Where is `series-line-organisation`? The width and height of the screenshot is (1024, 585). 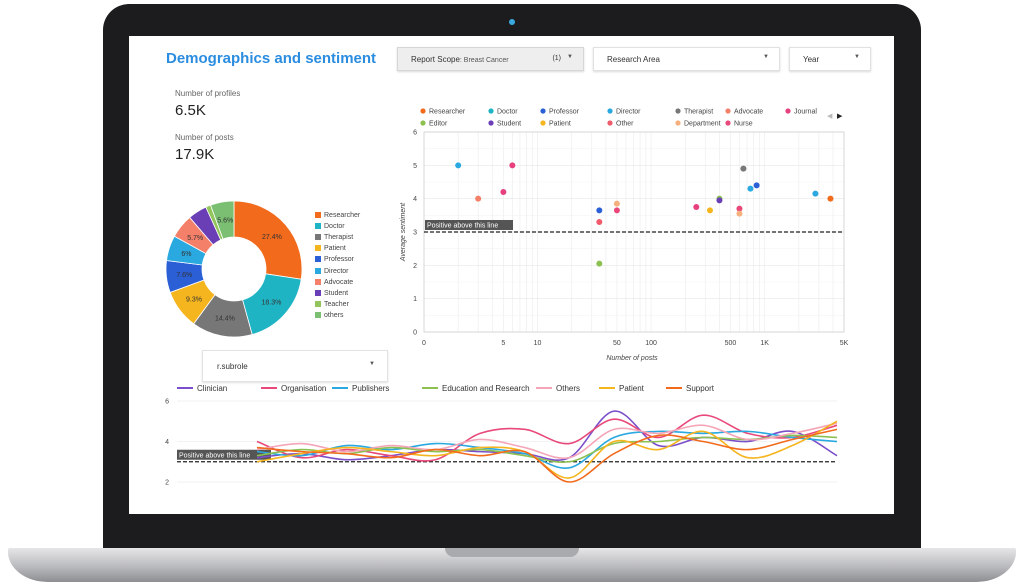 series-line-organisation is located at coordinates (547, 438).